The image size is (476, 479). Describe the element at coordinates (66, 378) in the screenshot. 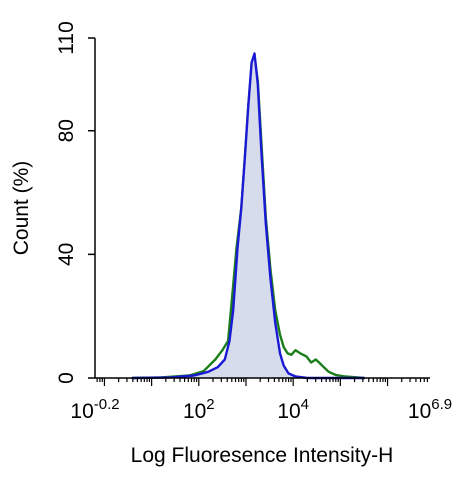

I see `y-tick-label: 0` at that location.